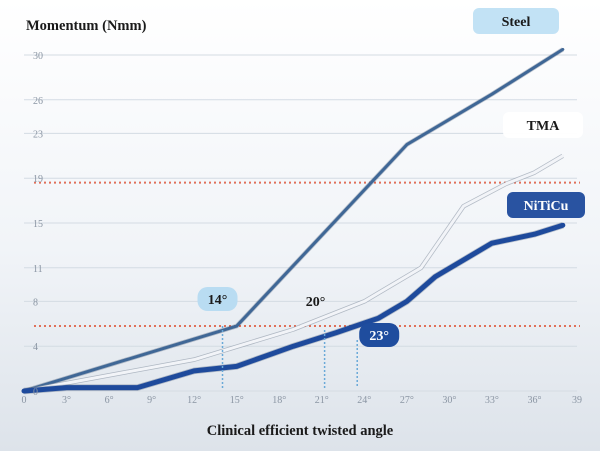 Image resolution: width=600 pixels, height=451 pixels. Describe the element at coordinates (38, 269) in the screenshot. I see `y-tick-label: 11` at that location.